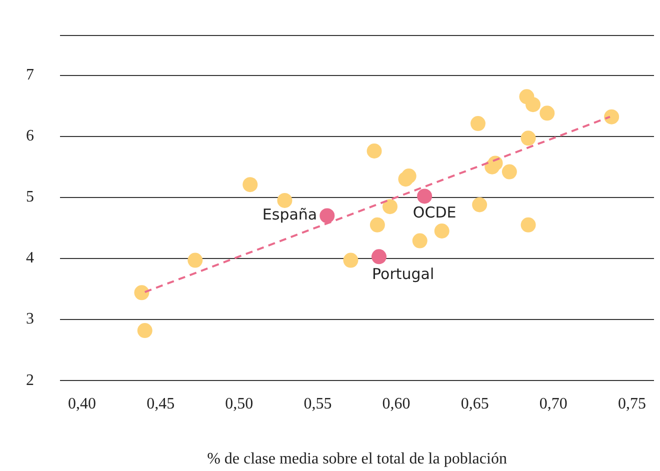 This screenshot has height=471, width=660. Describe the element at coordinates (318, 403) in the screenshot. I see `x-tick-label: 0,55` at that location.